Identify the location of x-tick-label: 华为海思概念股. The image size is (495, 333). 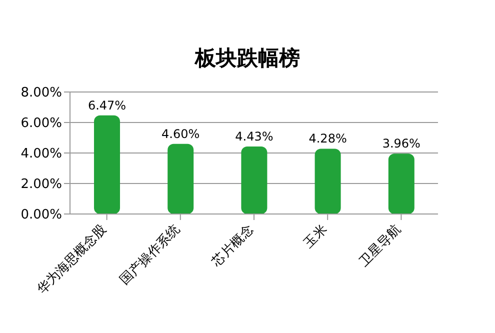
(72, 260).